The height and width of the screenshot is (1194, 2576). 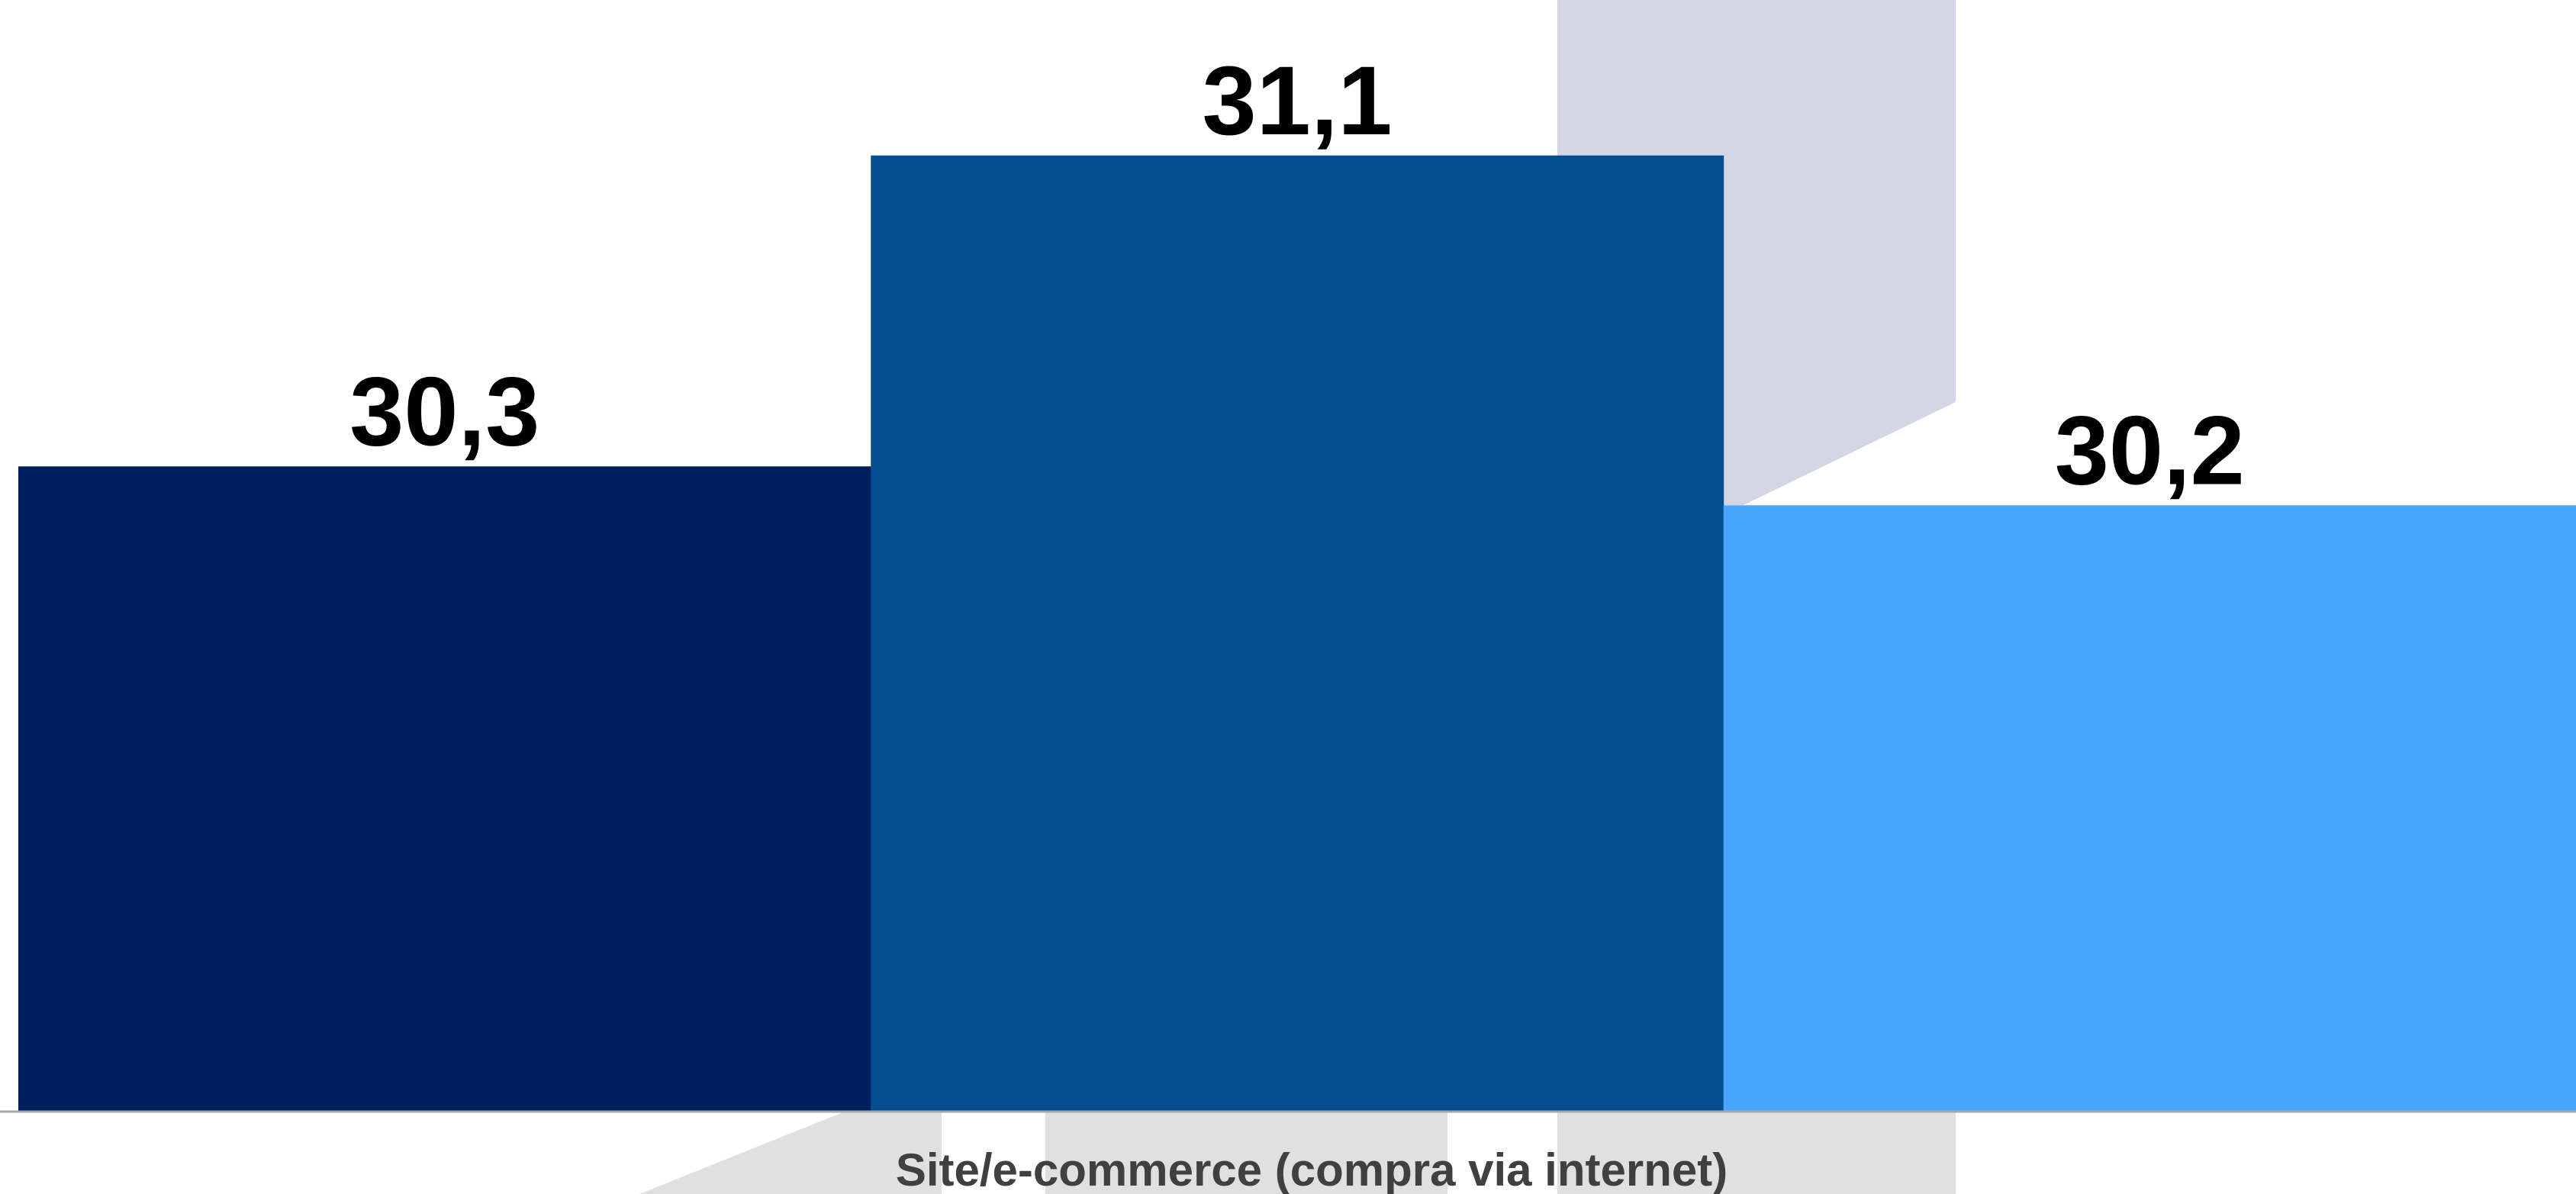 What do you see at coordinates (790, 1152) in the screenshot?
I see `decor-gray-bottom-left` at bounding box center [790, 1152].